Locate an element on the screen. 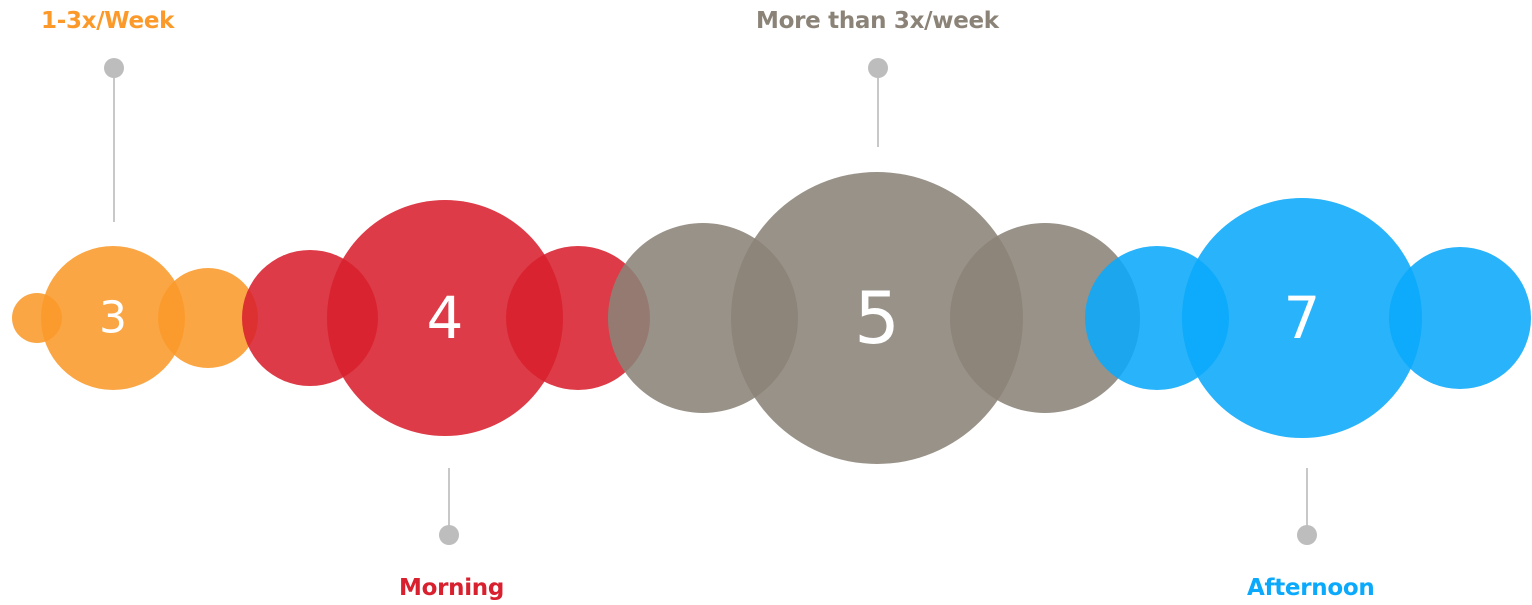  bubble-group-4: 4 is located at coordinates (446, 318).